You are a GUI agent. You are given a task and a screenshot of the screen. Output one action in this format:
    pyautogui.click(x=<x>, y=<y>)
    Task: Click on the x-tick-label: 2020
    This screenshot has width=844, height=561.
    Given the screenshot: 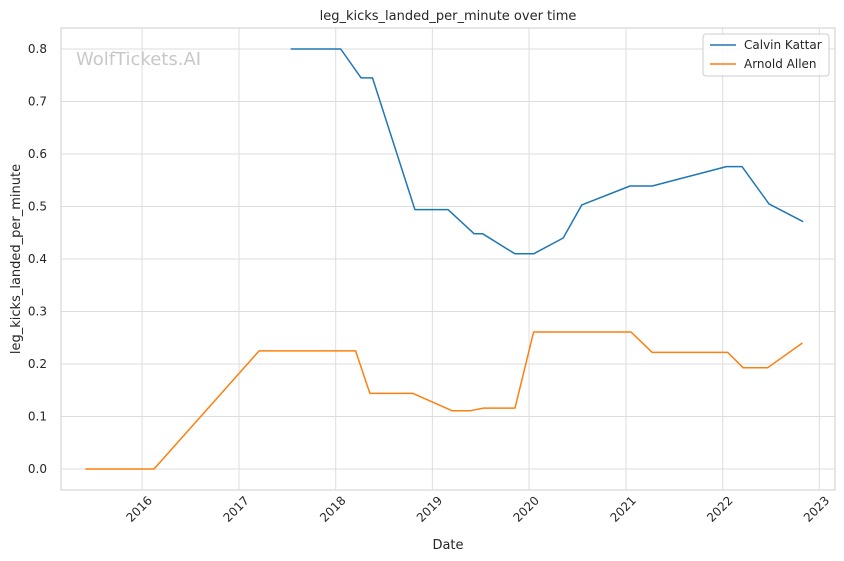 What is the action you would take?
    pyautogui.click(x=525, y=508)
    